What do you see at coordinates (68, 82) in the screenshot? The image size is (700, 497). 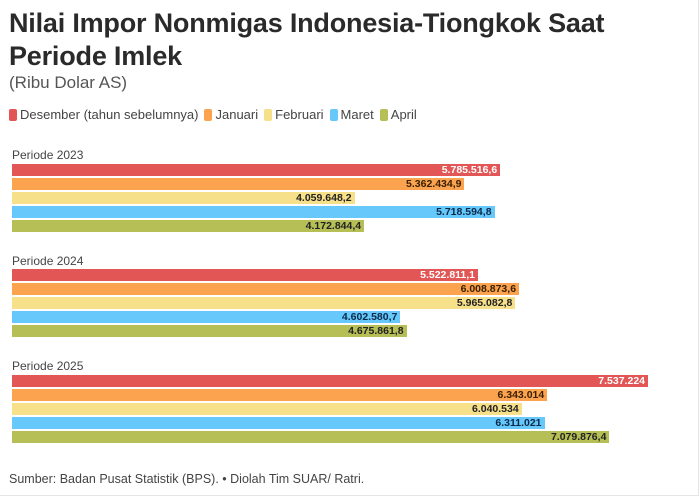 I see `chart-subtitle: (Ribu Dolar AS)` at bounding box center [68, 82].